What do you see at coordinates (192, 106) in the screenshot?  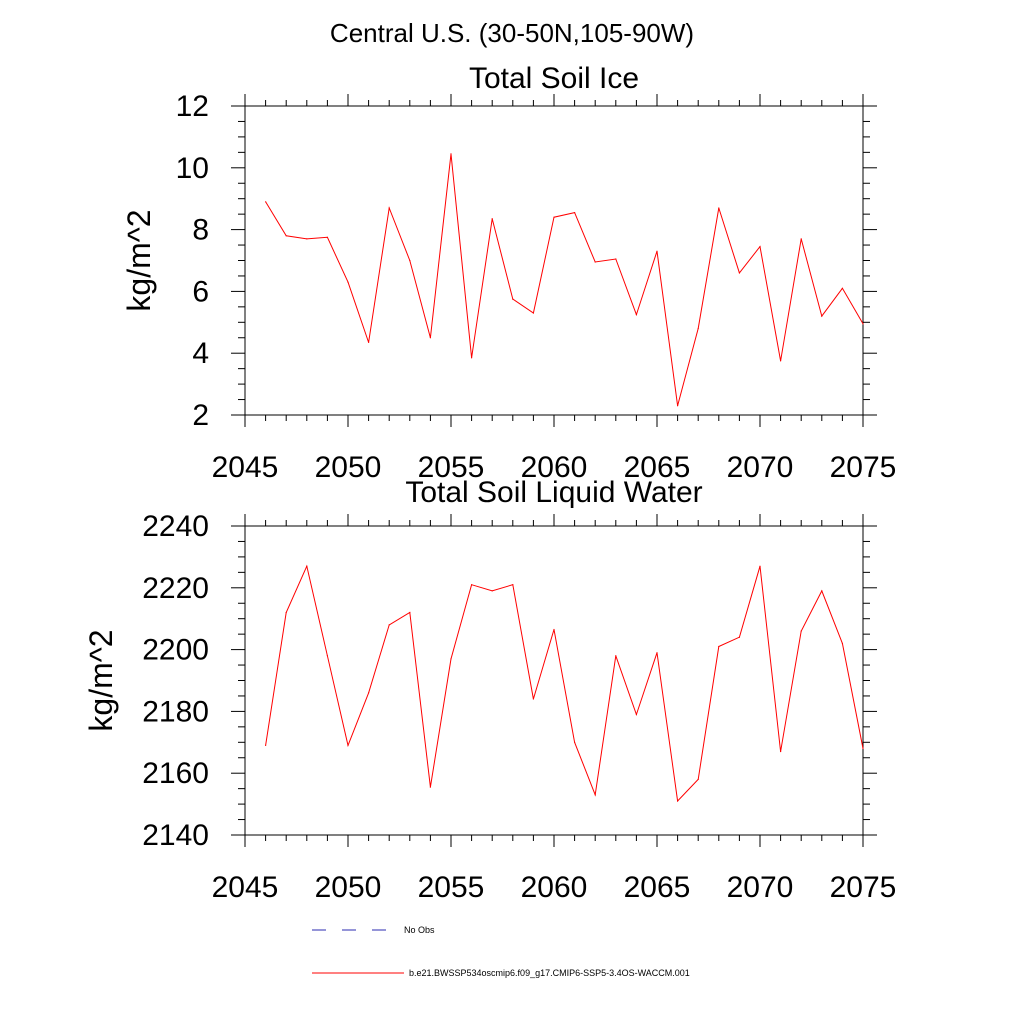 I see `y-tick-label: 12` at bounding box center [192, 106].